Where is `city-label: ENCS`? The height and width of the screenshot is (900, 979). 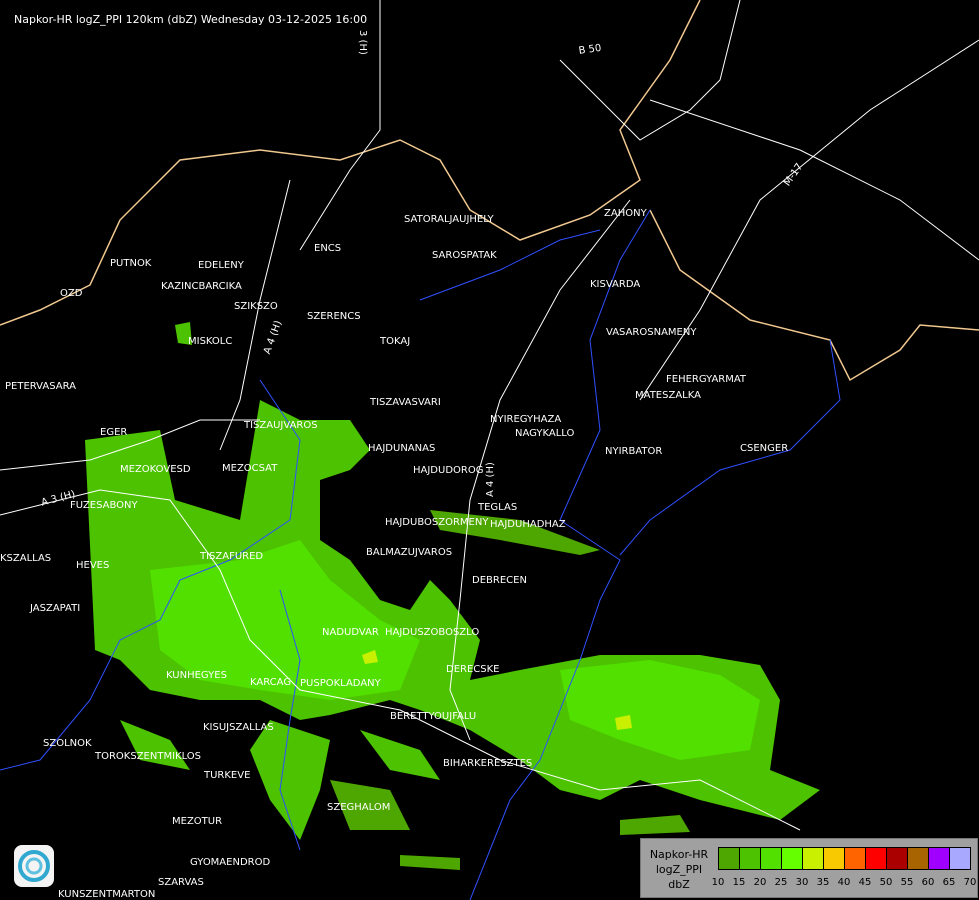
city-label: ENCS is located at coordinates (328, 248).